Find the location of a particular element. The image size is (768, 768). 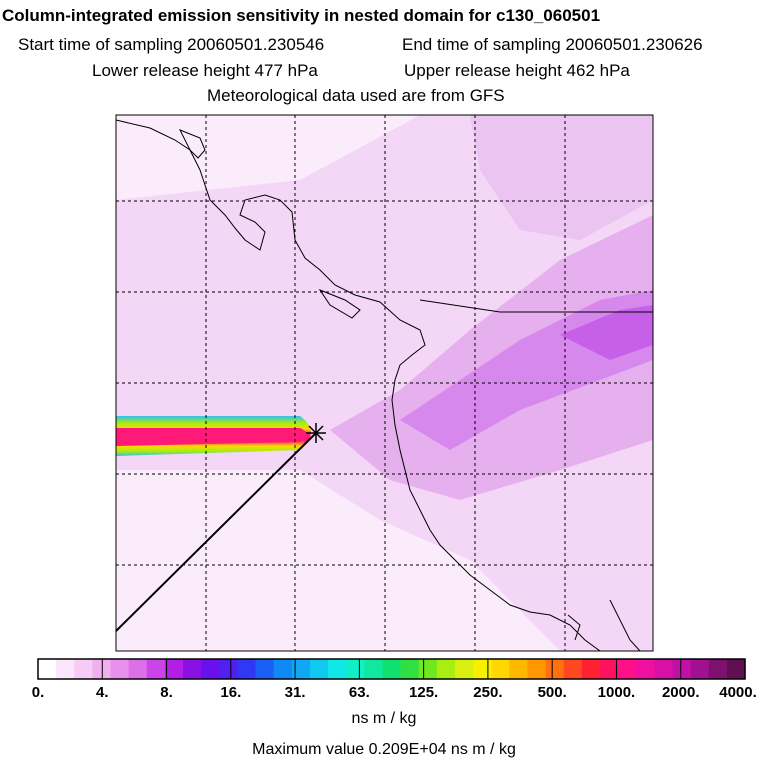

end-time-label: End time of sampling 20060501.230626 is located at coordinates (552, 44).